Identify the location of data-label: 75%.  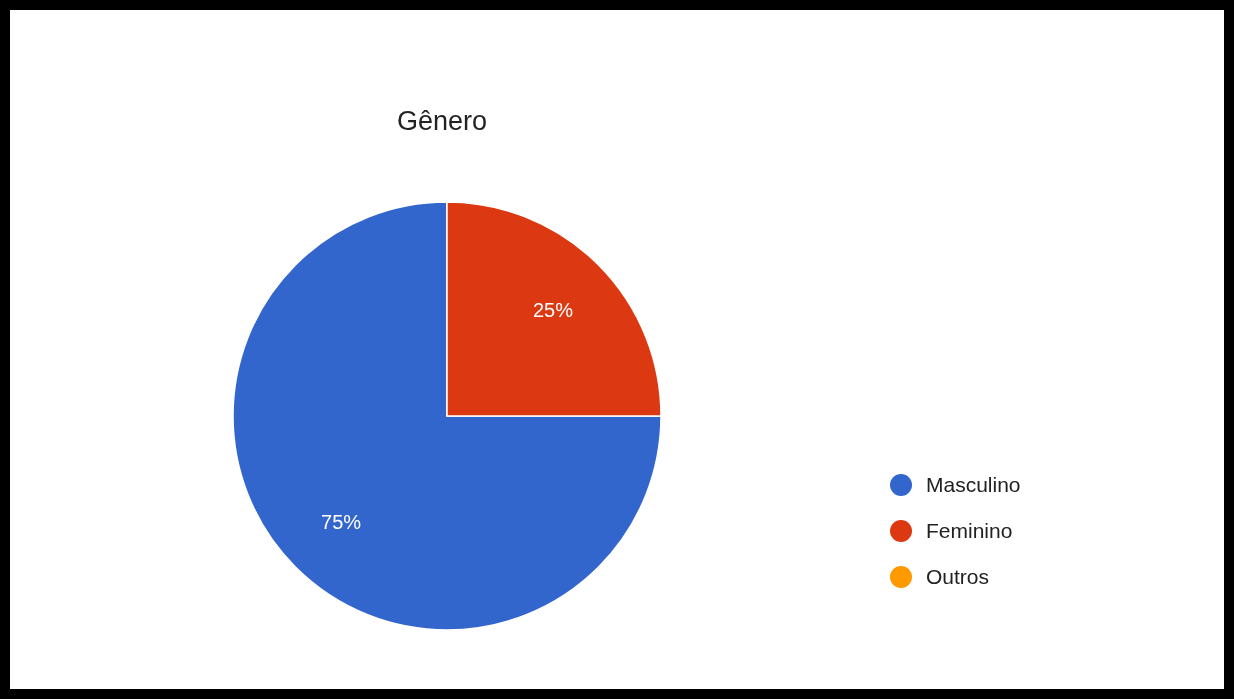
(341, 521).